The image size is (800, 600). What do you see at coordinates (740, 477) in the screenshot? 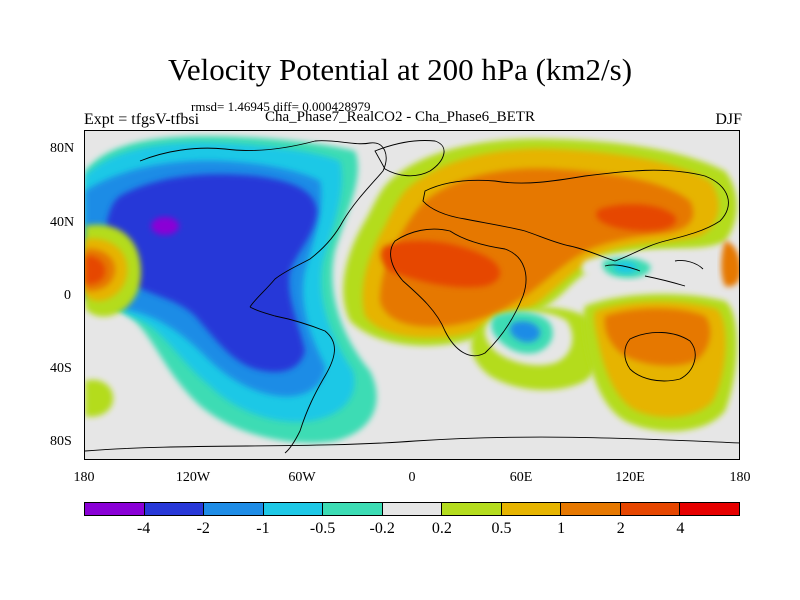
I see `lon-label-180e: 180` at bounding box center [740, 477].